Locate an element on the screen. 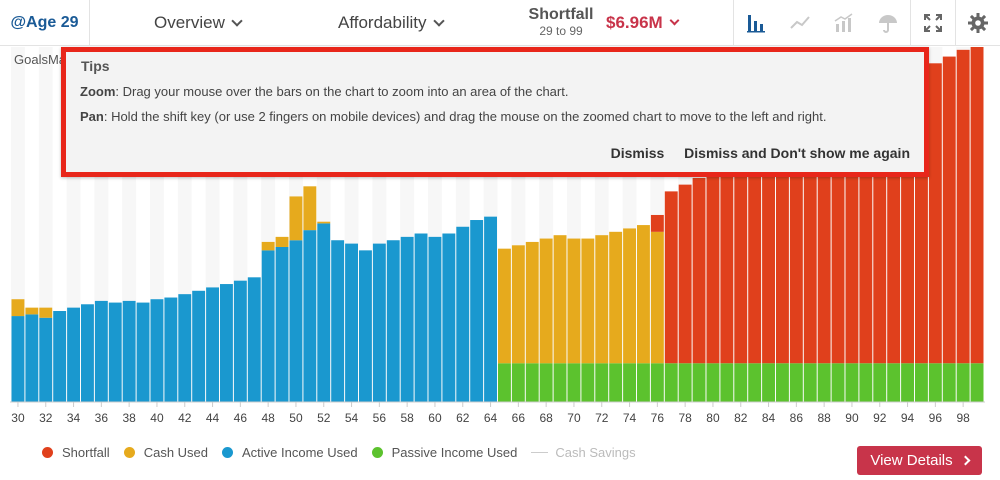  legend-item-cash-used: Cash Used is located at coordinates (165, 452).